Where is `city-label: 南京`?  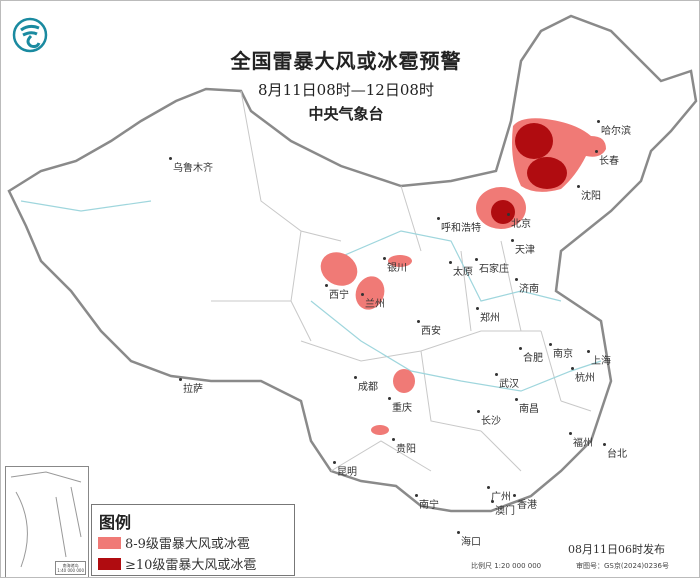
city-label: 南京 is located at coordinates (561, 351).